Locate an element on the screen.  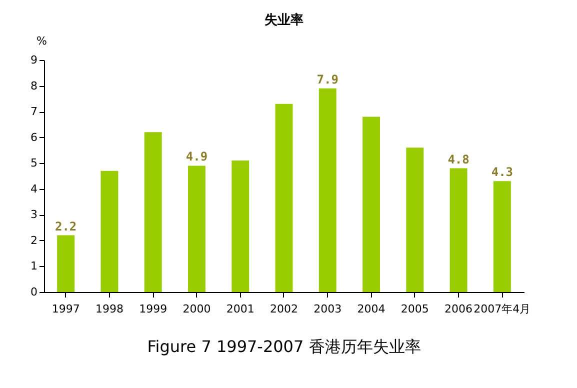
x-tick-label: 2005 is located at coordinates (414, 309).